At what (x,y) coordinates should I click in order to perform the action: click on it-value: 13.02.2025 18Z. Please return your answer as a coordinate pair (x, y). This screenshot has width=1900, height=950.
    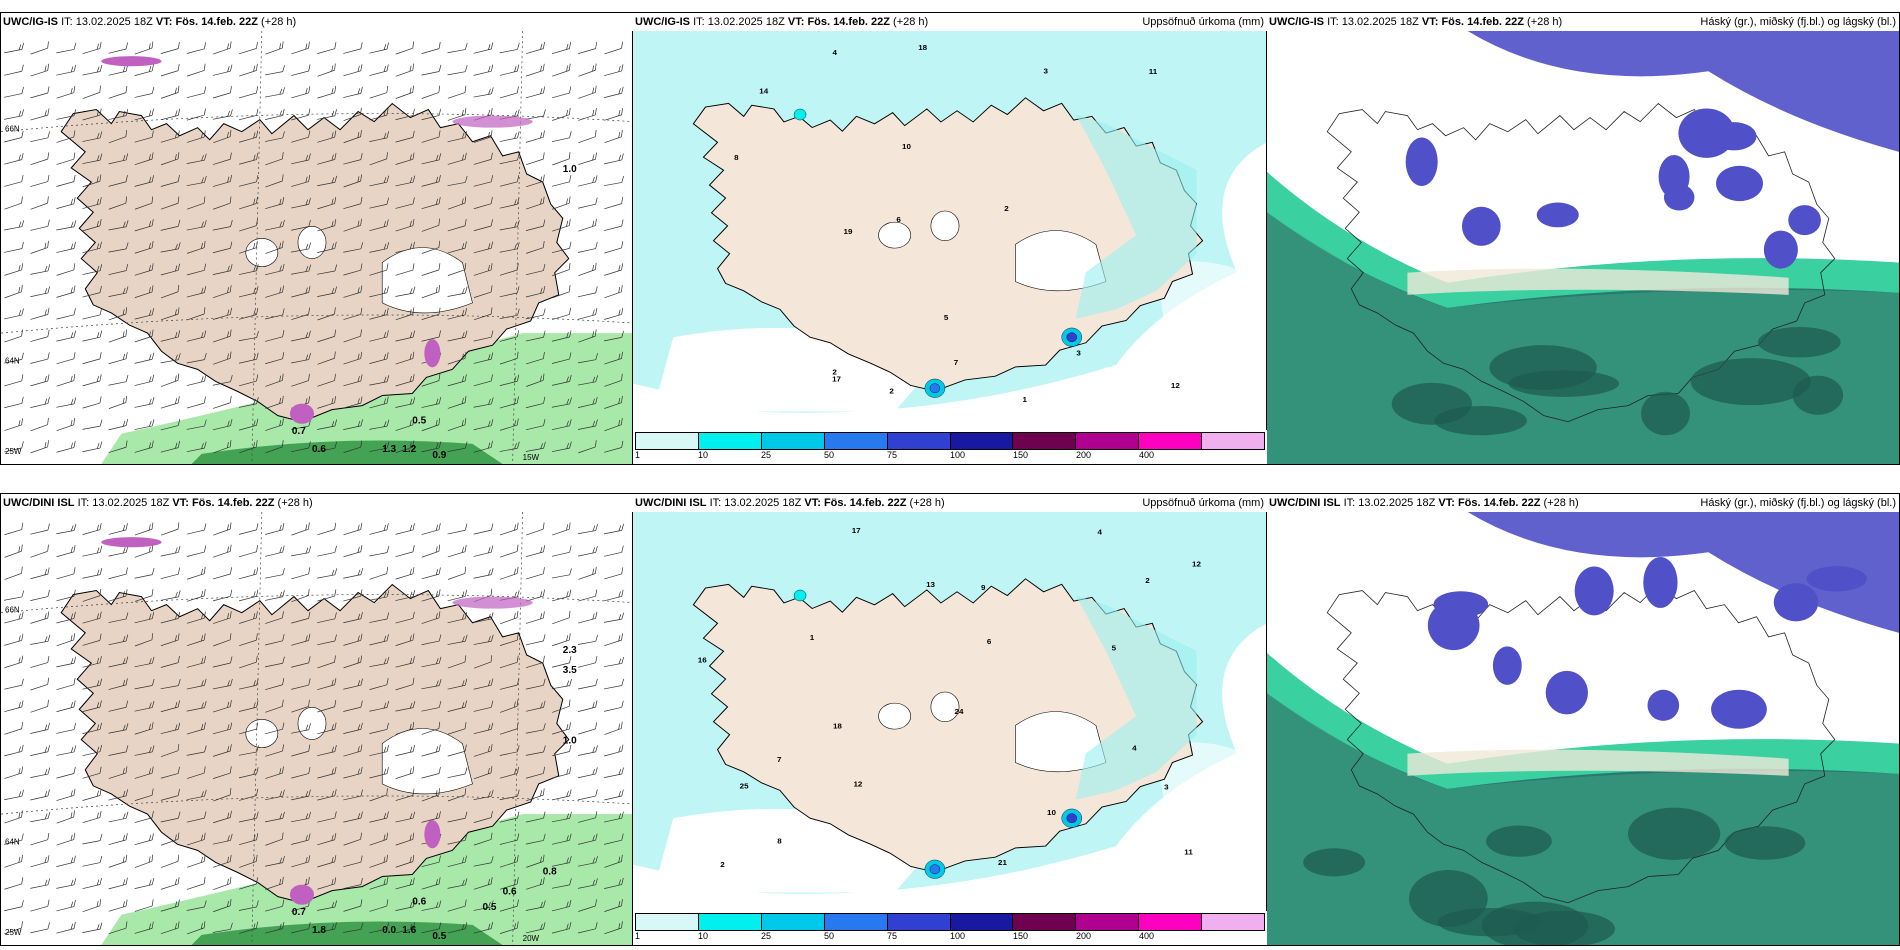
    Looking at the image, I should click on (1397, 503).